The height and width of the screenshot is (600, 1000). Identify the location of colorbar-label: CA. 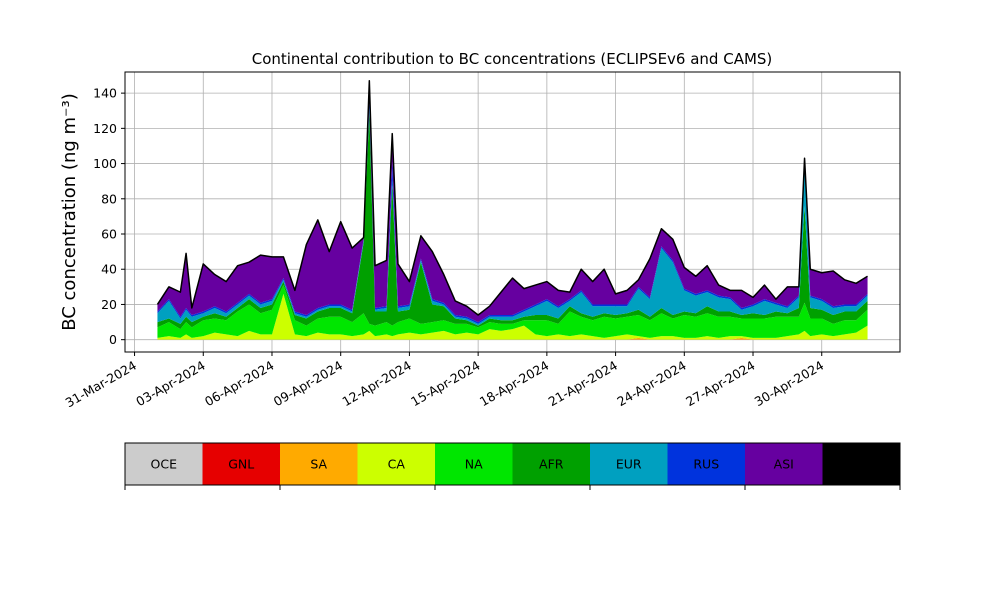
(397, 464).